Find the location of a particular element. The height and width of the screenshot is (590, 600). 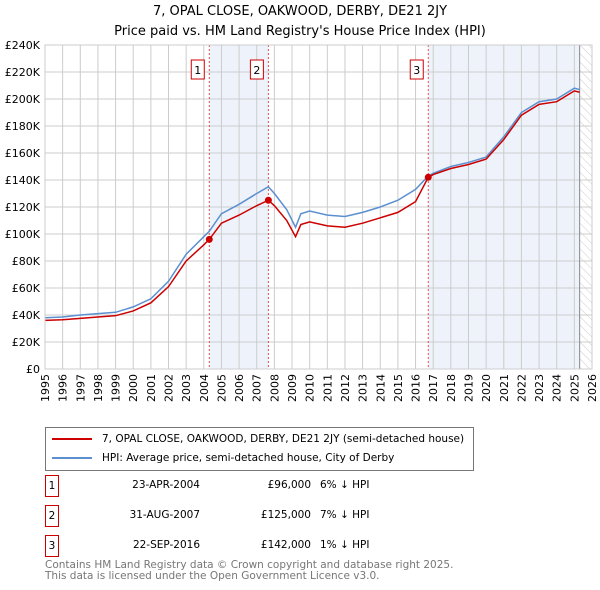

x-tick-label: 2016 is located at coordinates (416, 388).